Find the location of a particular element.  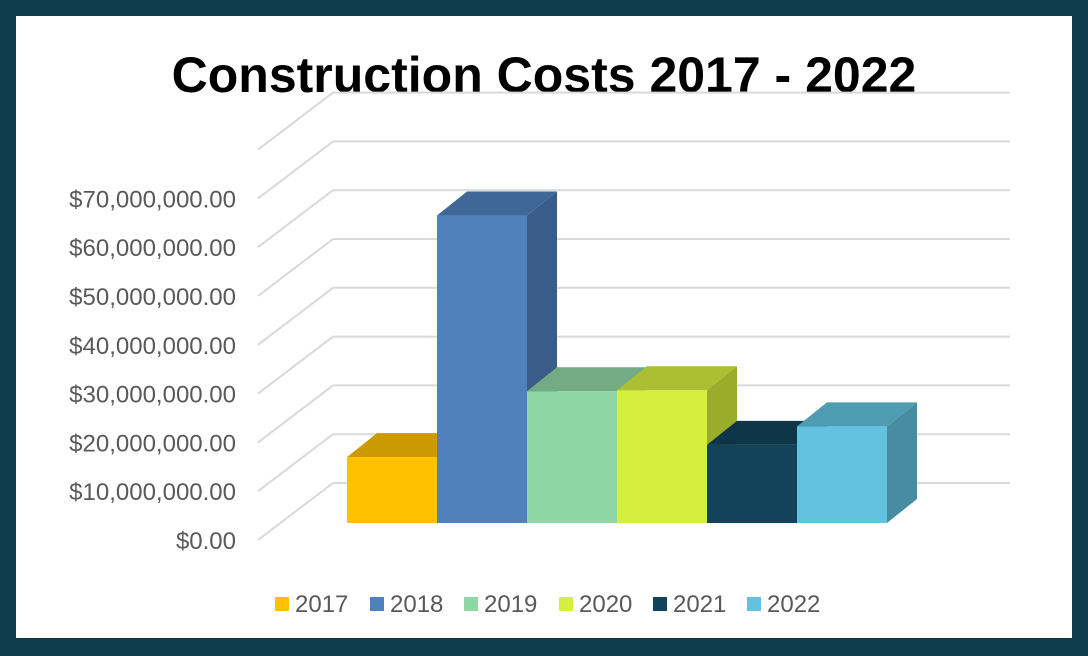

legend-label: 2020 is located at coordinates (605, 604).